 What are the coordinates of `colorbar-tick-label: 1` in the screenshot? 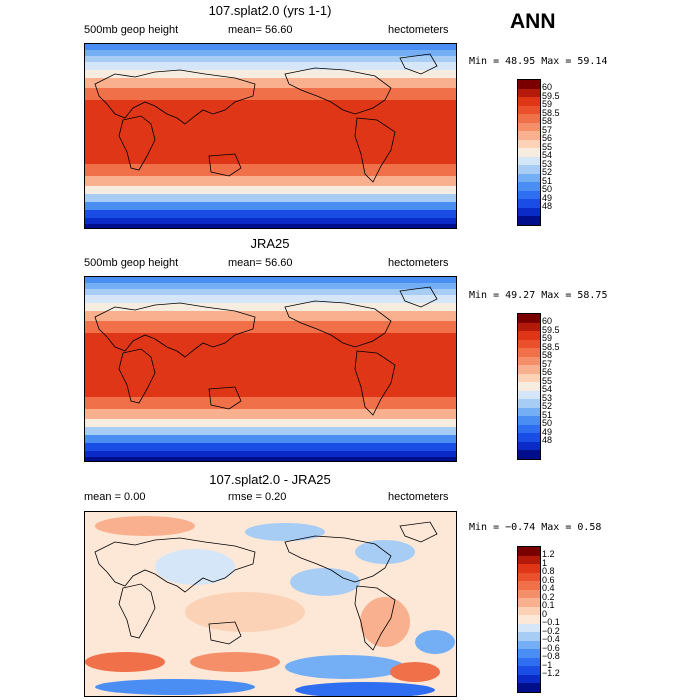 It's located at (545, 562).